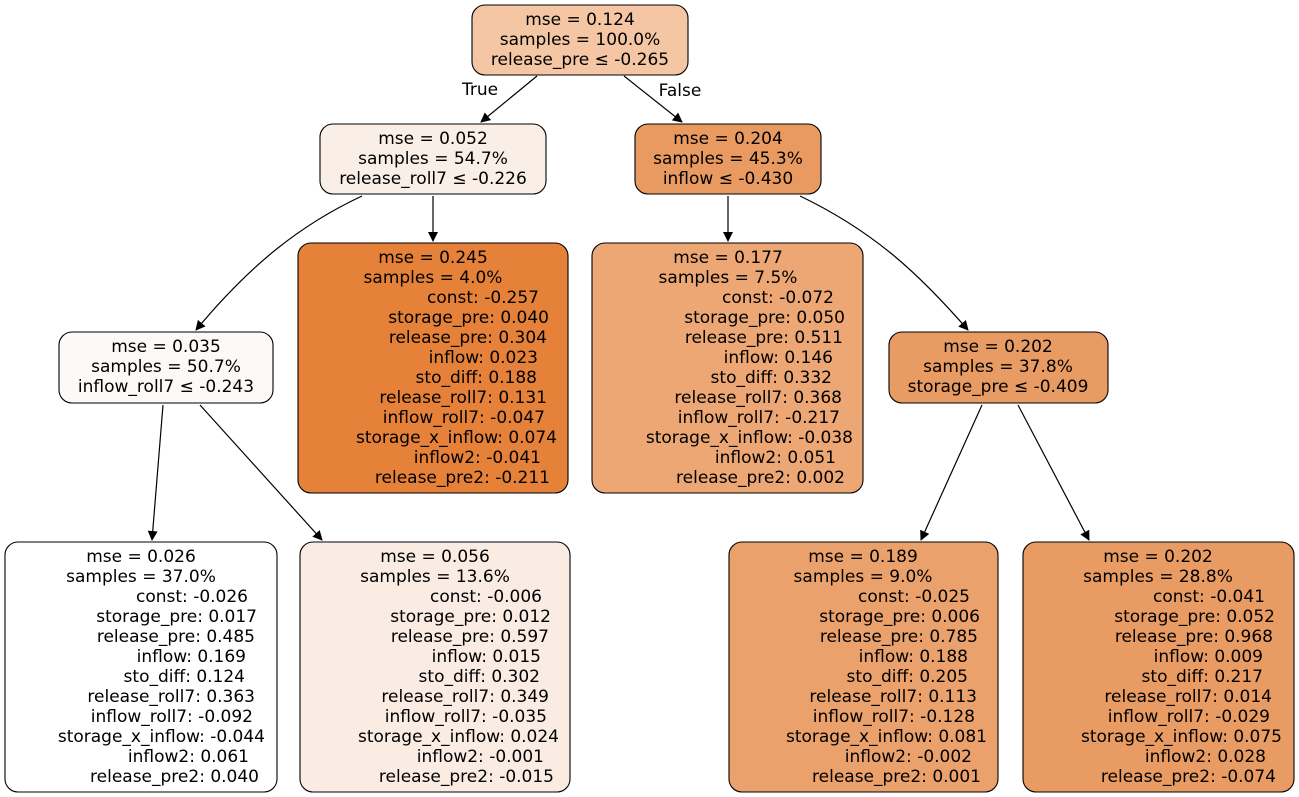 The image size is (1299, 797). What do you see at coordinates (1188, 777) in the screenshot?
I see `node-line: release_pre2: -0.074` at bounding box center [1188, 777].